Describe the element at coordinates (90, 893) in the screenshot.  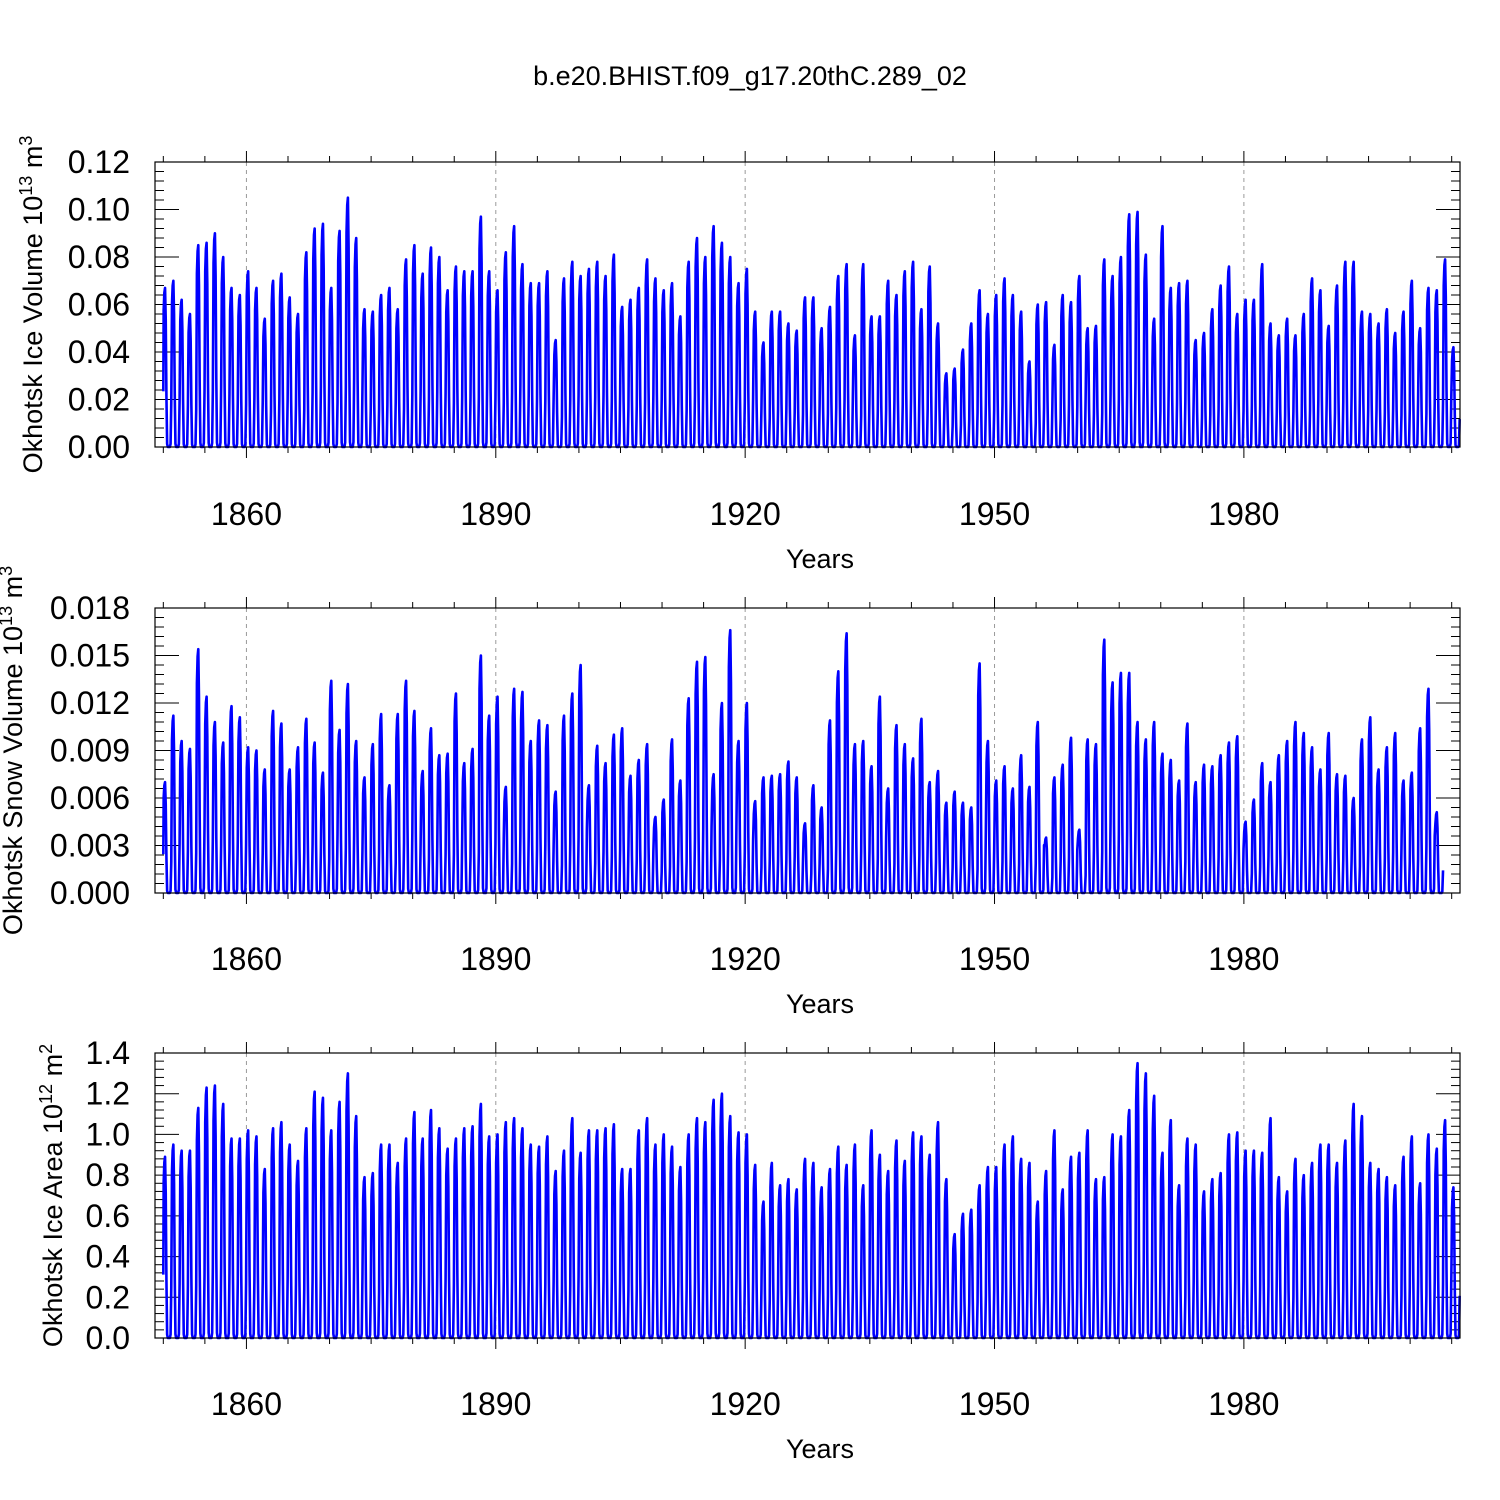
I see `y-tick-label: 0.000` at that location.